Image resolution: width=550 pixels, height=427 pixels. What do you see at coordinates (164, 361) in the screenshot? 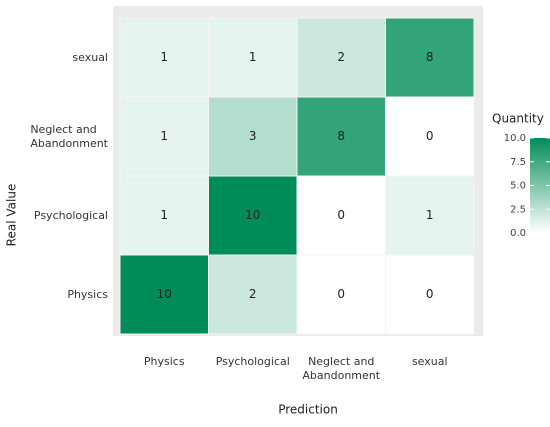
I see `x-tick-label: Physics` at bounding box center [164, 361].